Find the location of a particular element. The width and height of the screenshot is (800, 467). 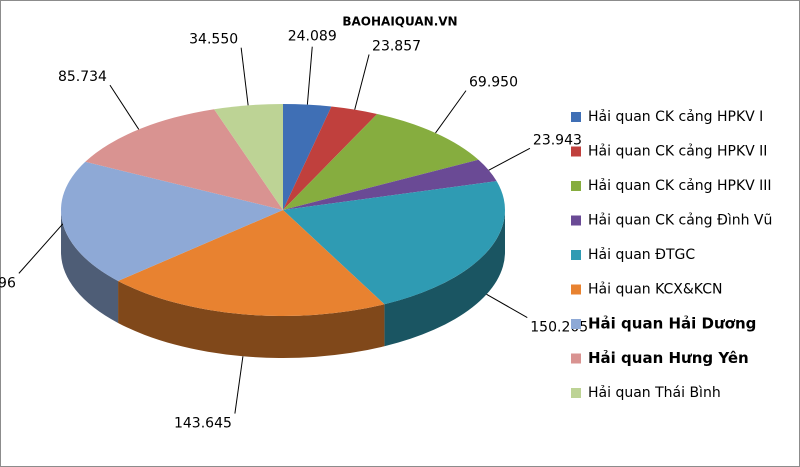

legend-label: Hải quan Hải Dương is located at coordinates (672, 324).